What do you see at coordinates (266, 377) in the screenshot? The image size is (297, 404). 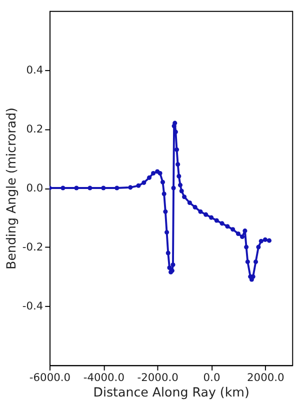 I see `x-tick-label: 2000.0` at bounding box center [266, 377].